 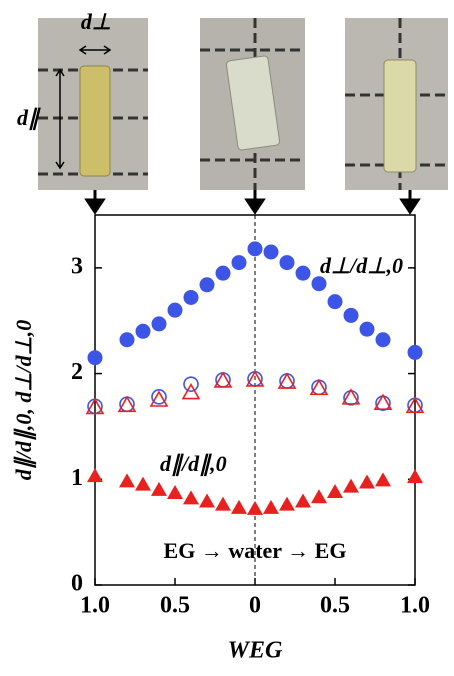 I want to click on photo-label: d∥, so click(x=29, y=118).